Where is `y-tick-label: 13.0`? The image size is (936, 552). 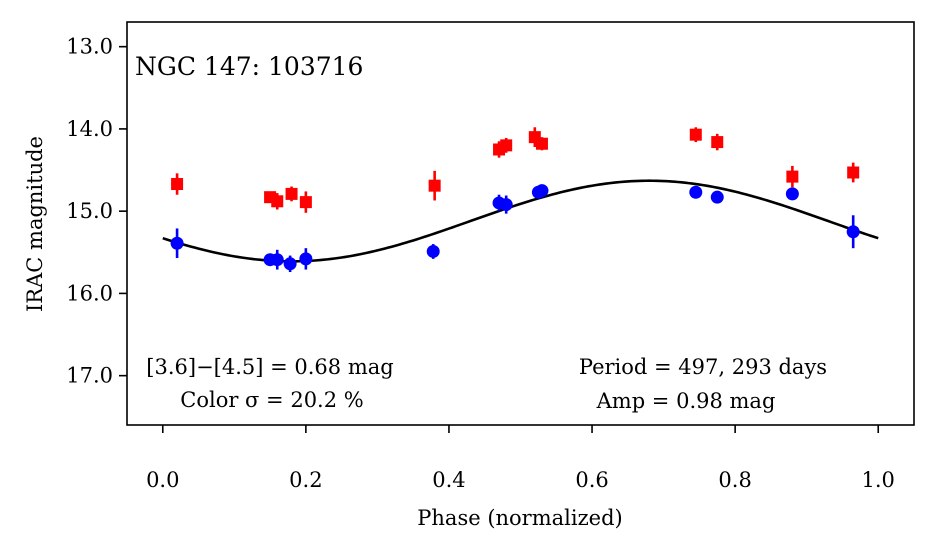
y-tick-label: 13.0 is located at coordinates (89, 47).